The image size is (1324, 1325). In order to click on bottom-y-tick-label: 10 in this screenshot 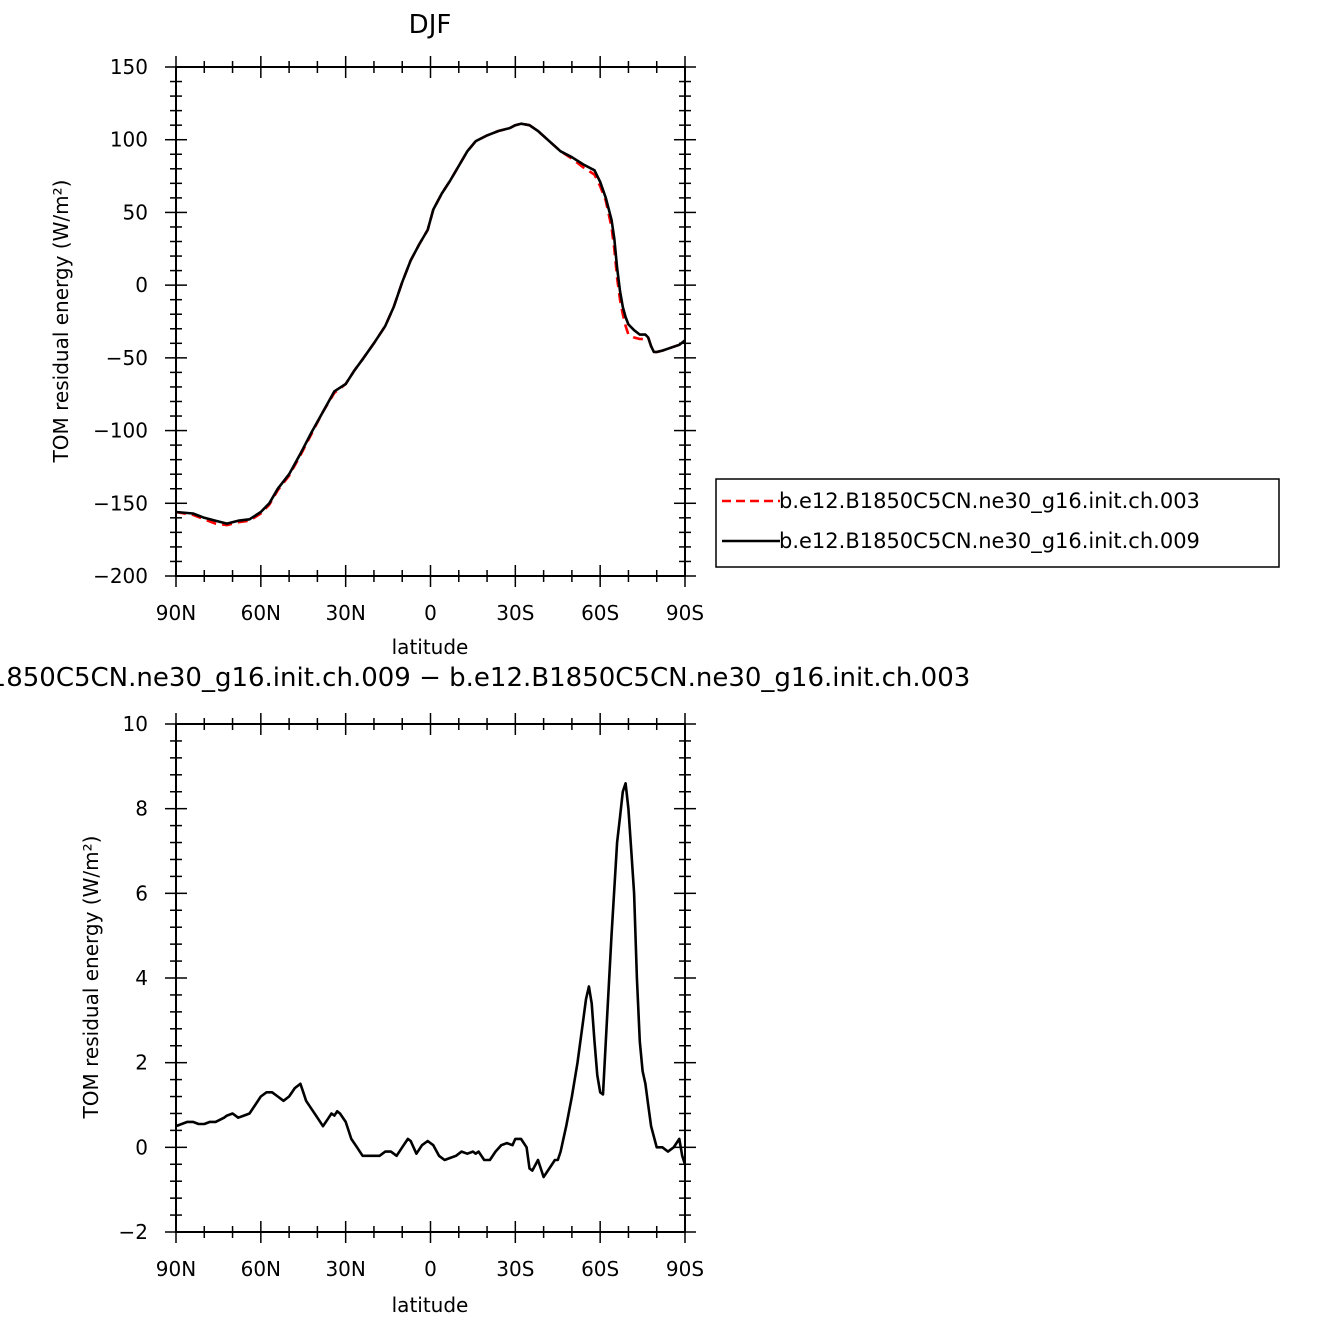, I will do `click(135, 724)`.